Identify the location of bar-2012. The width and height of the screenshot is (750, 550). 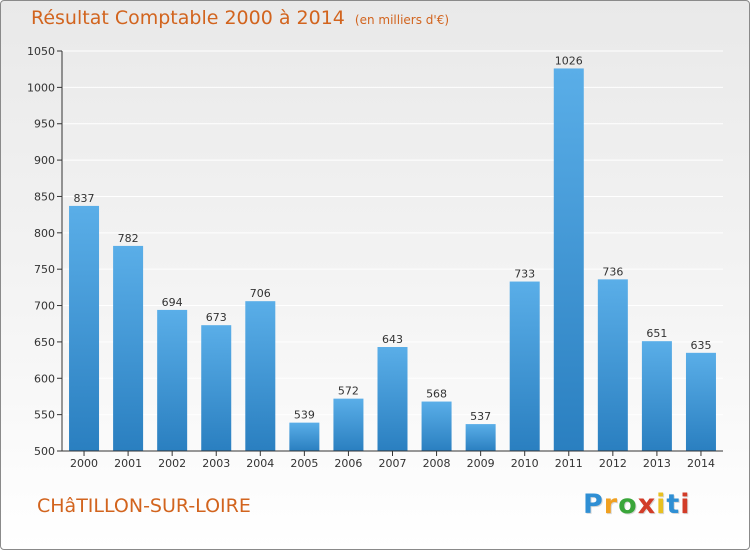
(612, 365).